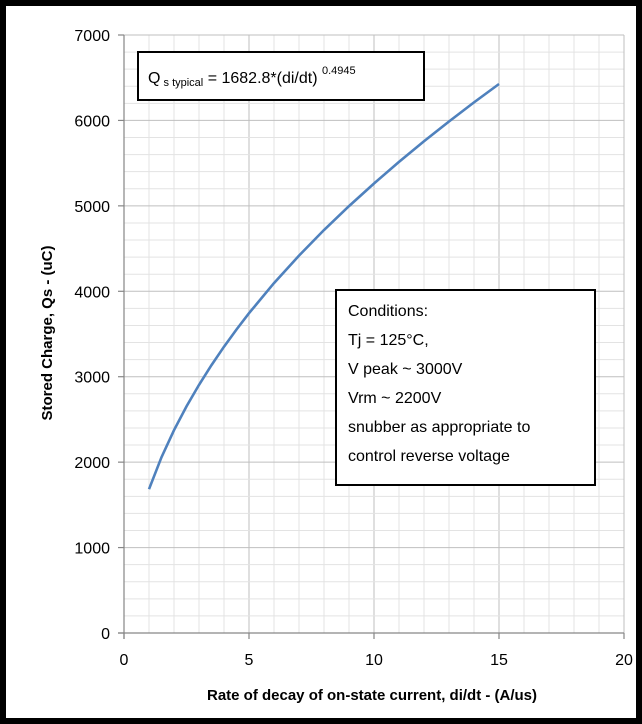 This screenshot has height=724, width=642. I want to click on formula-box, so click(281, 76).